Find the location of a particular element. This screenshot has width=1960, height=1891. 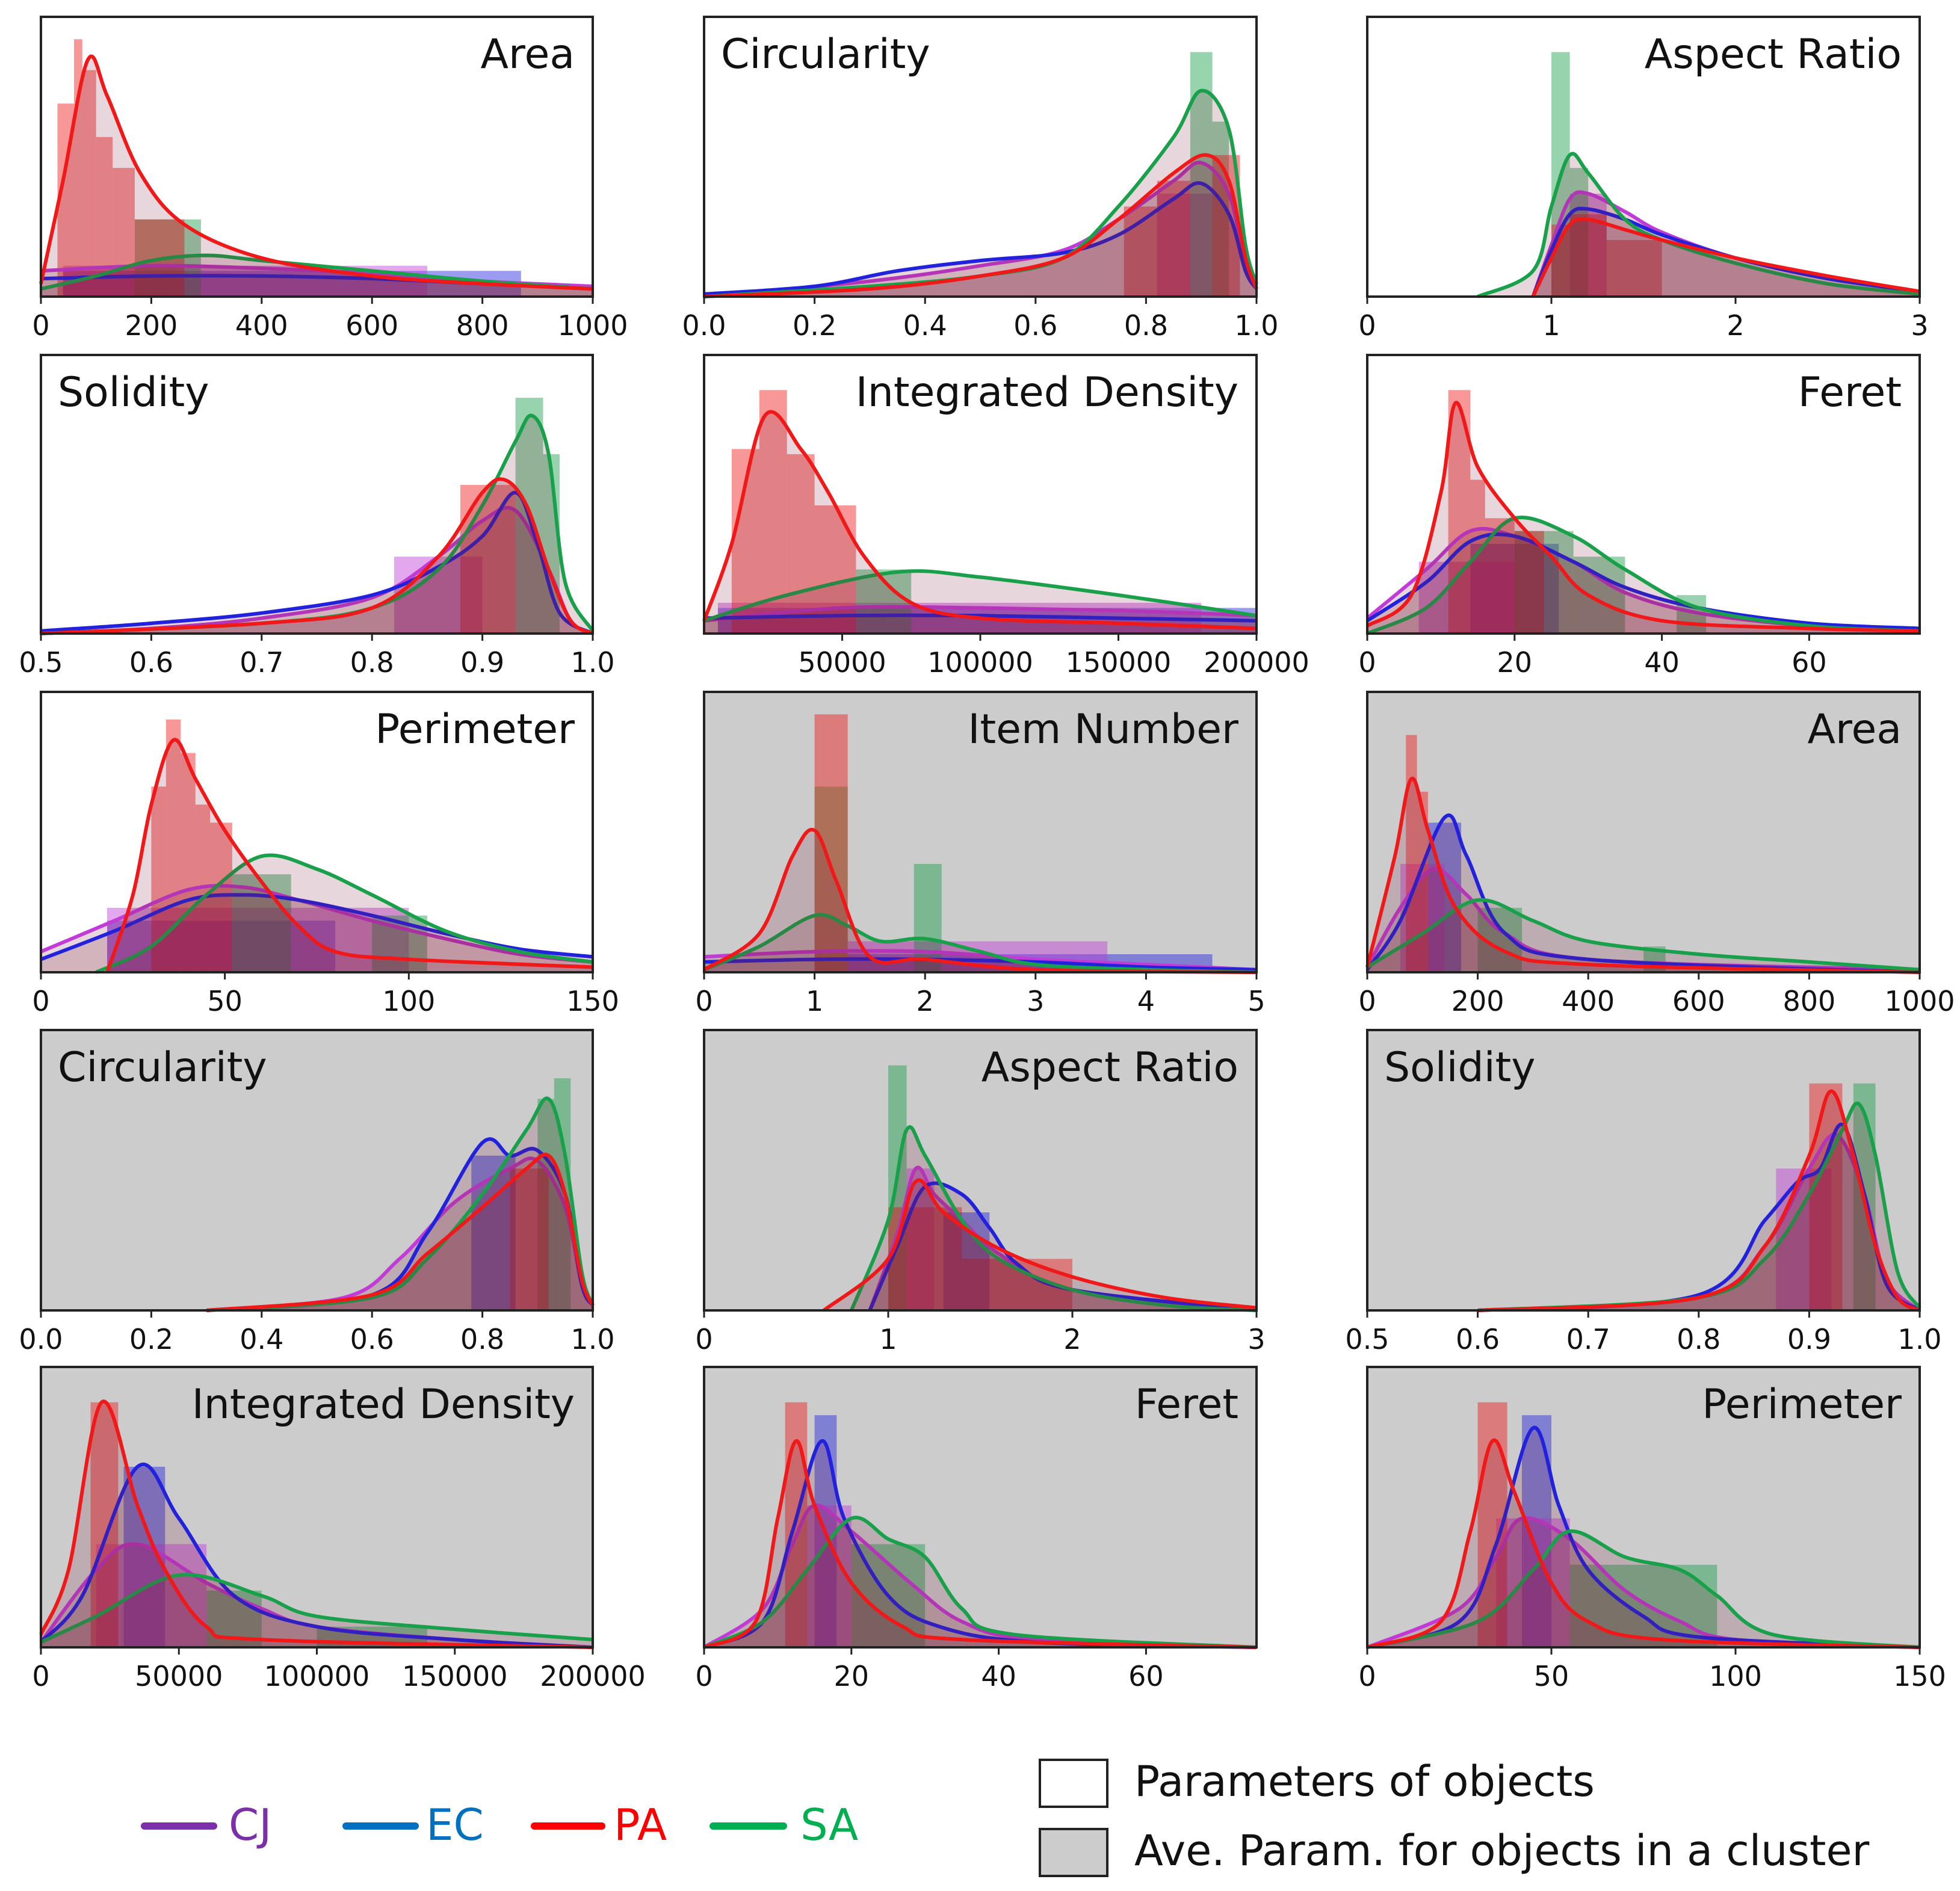

panel-circularity: 0.0 0.2 0.4 0.6 0.8 1.0 Circularity is located at coordinates (317, 1192).